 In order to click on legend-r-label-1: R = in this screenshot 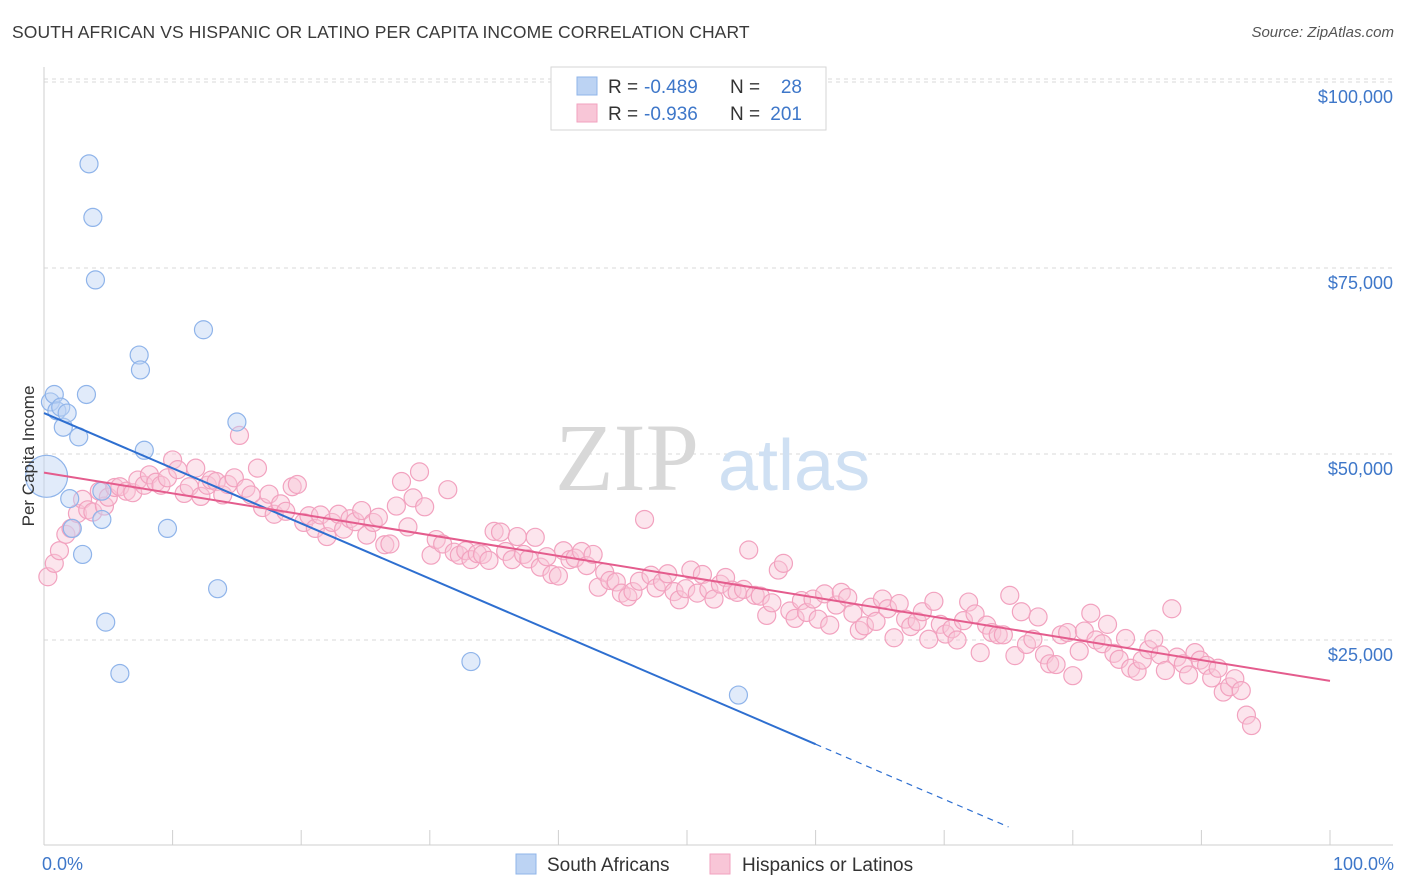, I will do `click(623, 87)`.